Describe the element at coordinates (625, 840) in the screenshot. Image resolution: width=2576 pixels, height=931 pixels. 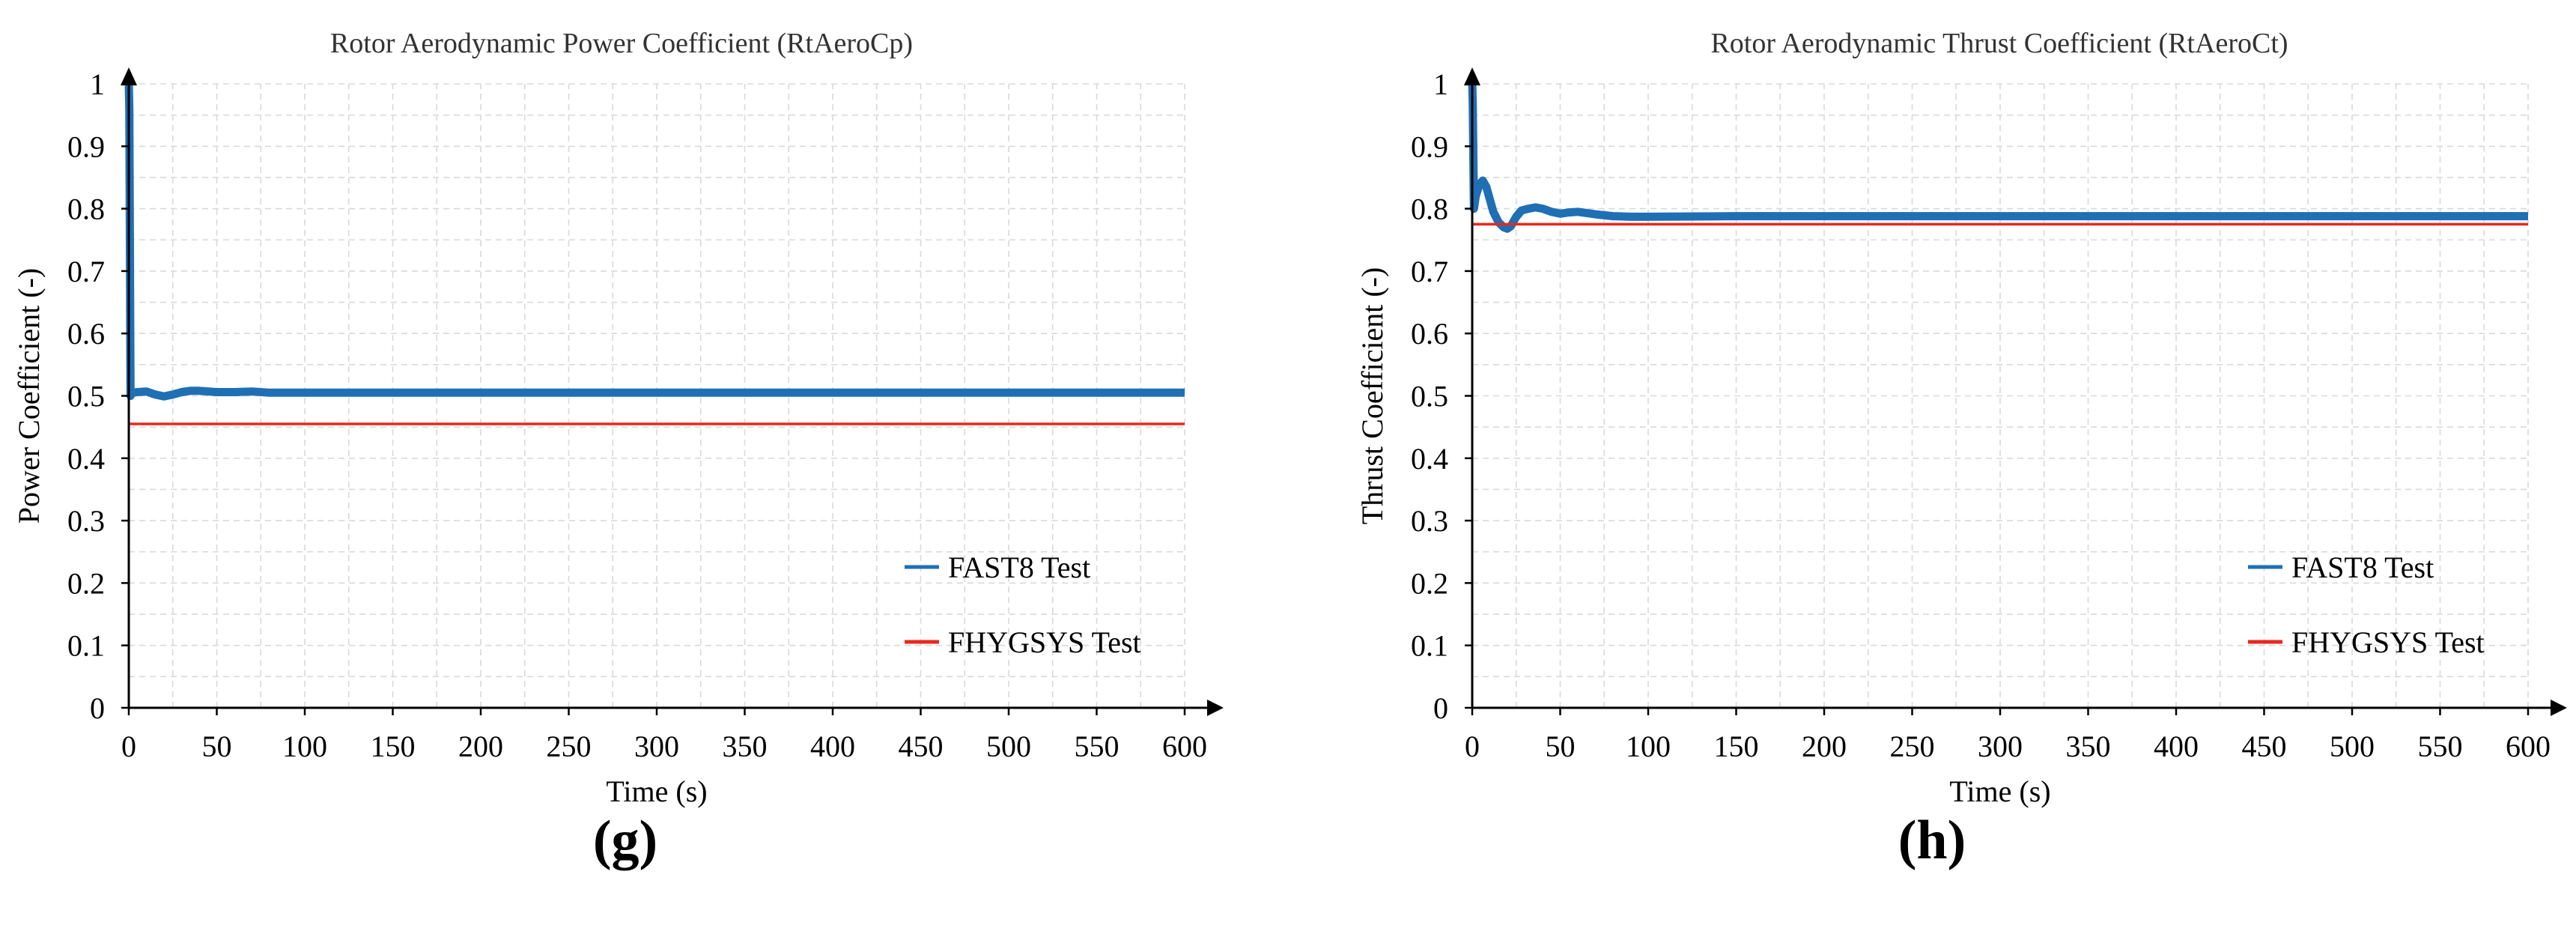
I see `panel-letter-g: (g)` at that location.